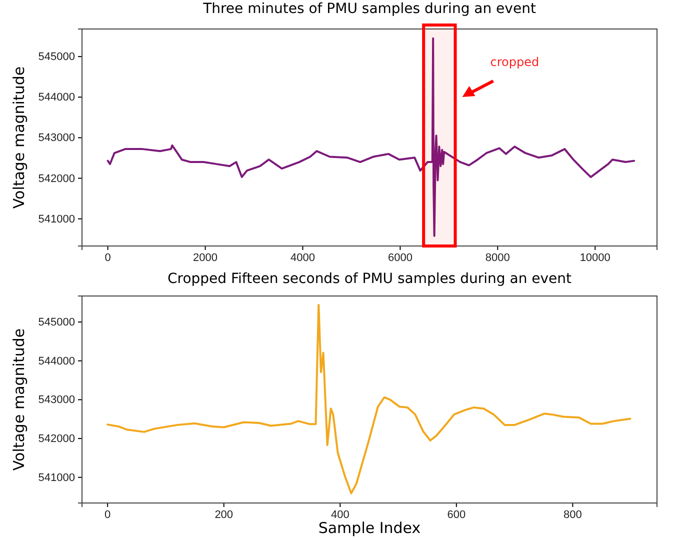  Describe the element at coordinates (369, 279) in the screenshot. I see `chart-title: Cropped Fifteen seconds of PMU samples during an event` at that location.